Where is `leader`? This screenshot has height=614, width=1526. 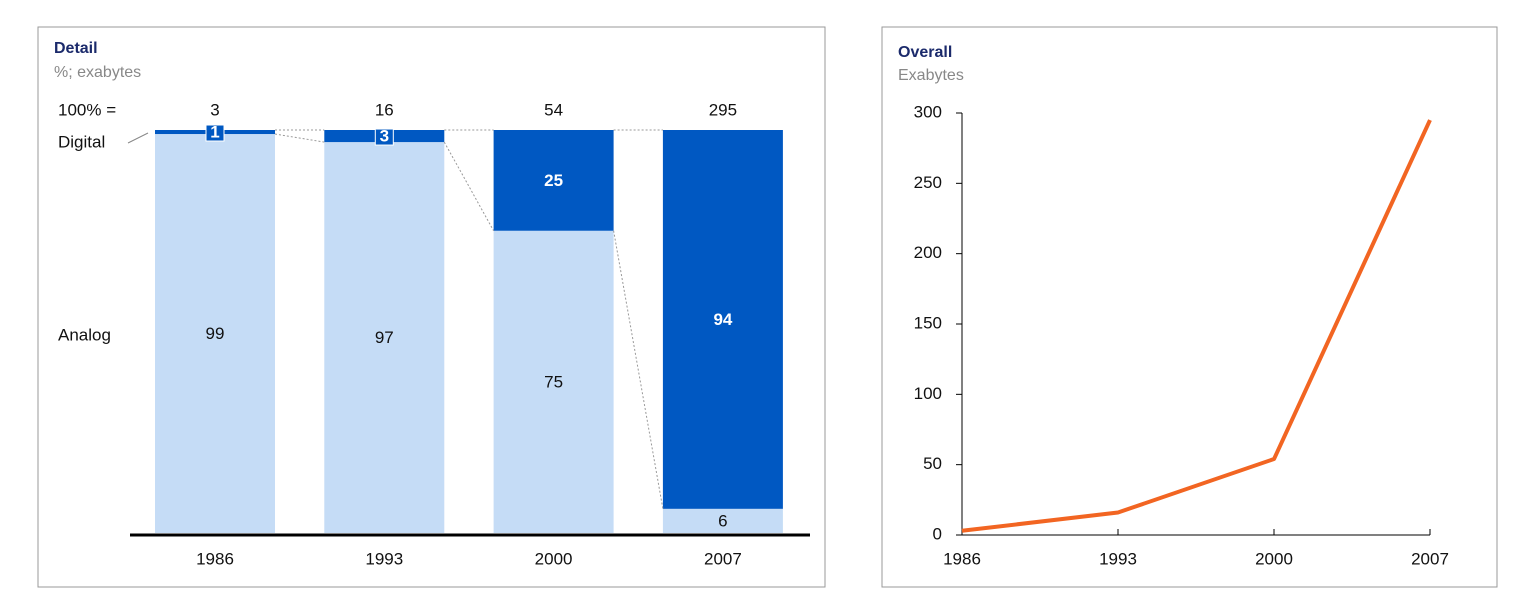
leader is located at coordinates (138, 138).